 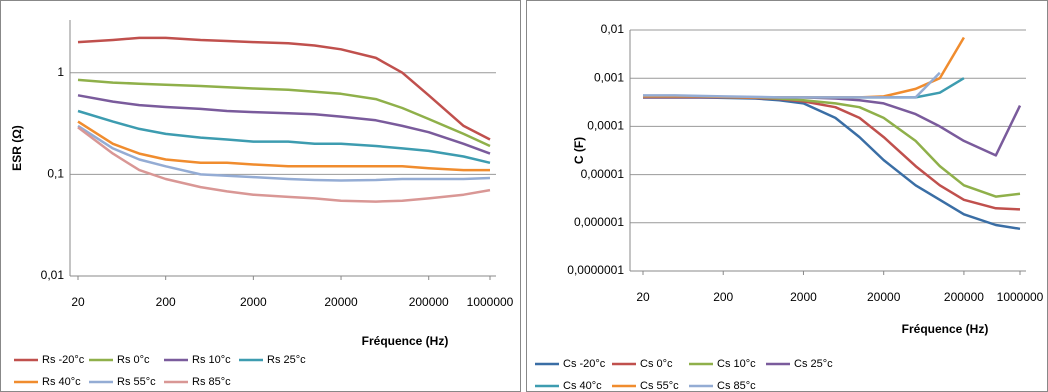 What do you see at coordinates (656, 364) in the screenshot?
I see `legend-label: Cs 0°c` at bounding box center [656, 364].